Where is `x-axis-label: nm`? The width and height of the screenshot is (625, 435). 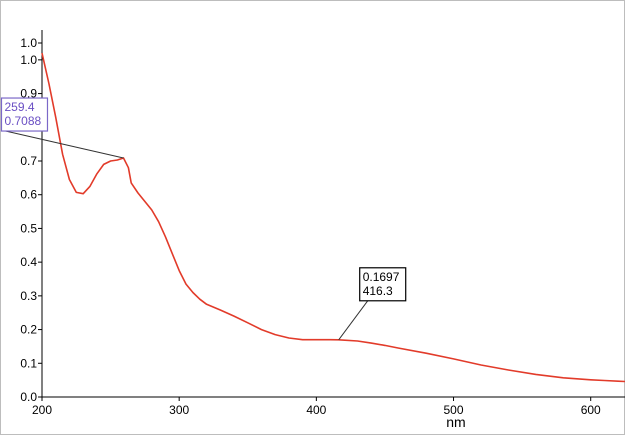
x-axis-label: nm is located at coordinates (455, 422).